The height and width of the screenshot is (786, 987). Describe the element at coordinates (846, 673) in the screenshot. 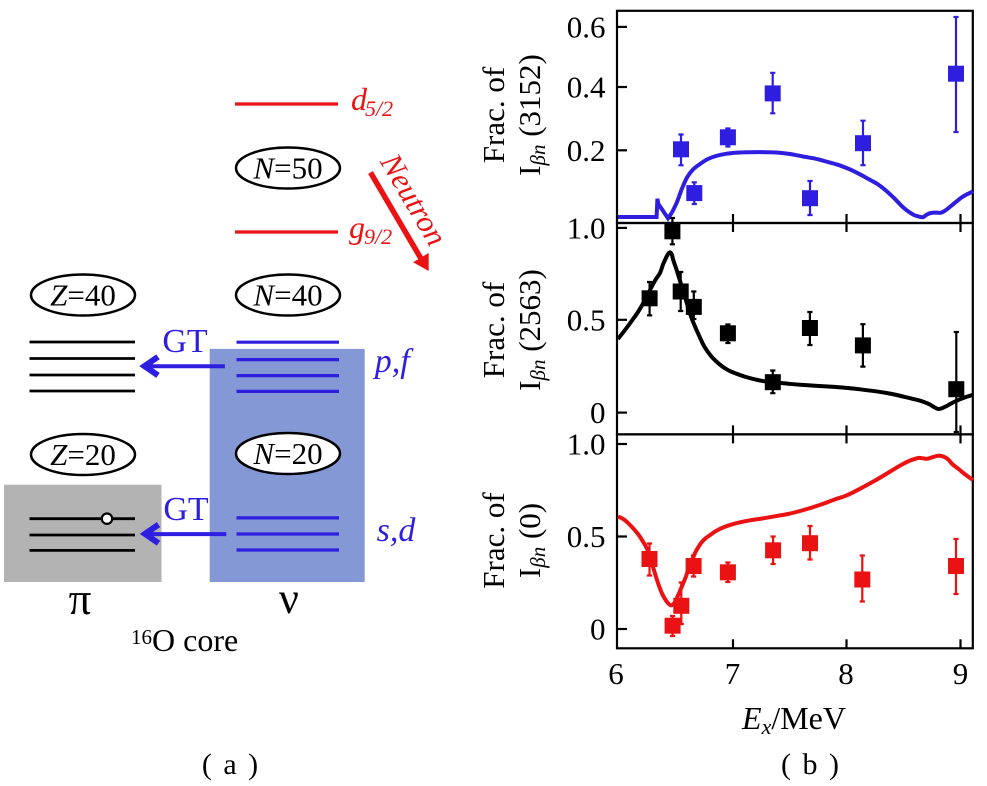

I see `svg-text: 8` at that location.